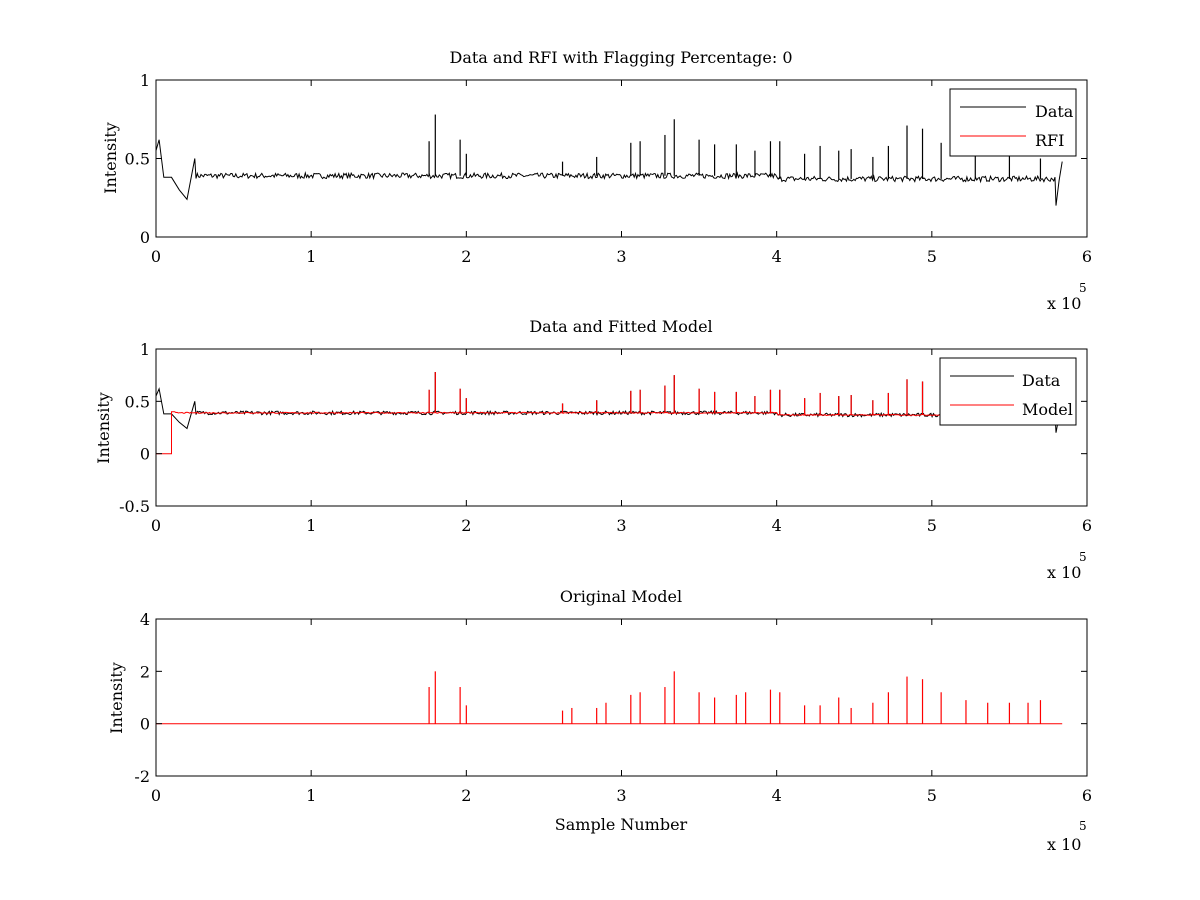 The image size is (1200, 900). I want to click on panel-1-legend-box, so click(1013, 122).